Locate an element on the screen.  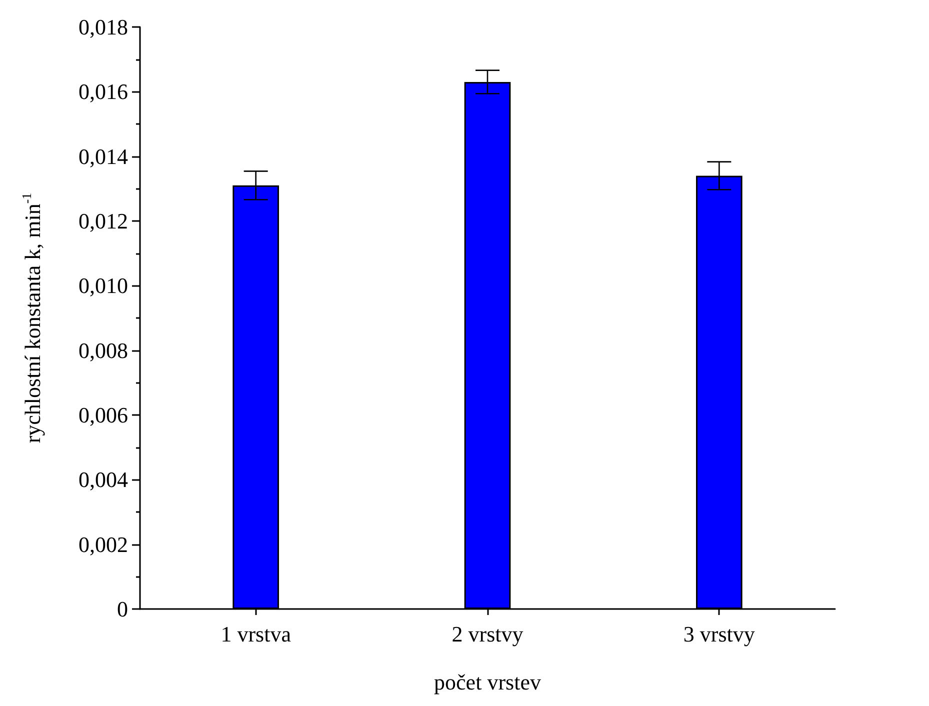
y-tick-label: 0,002 is located at coordinates (103, 544).